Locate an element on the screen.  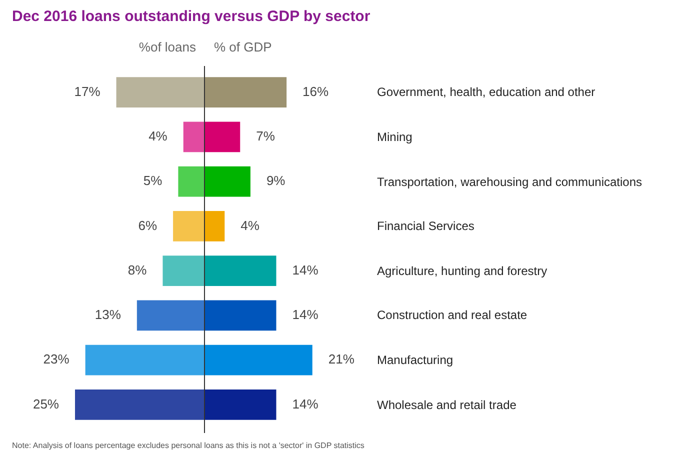
y-tick-label: Government, health, education and other is located at coordinates (486, 92).